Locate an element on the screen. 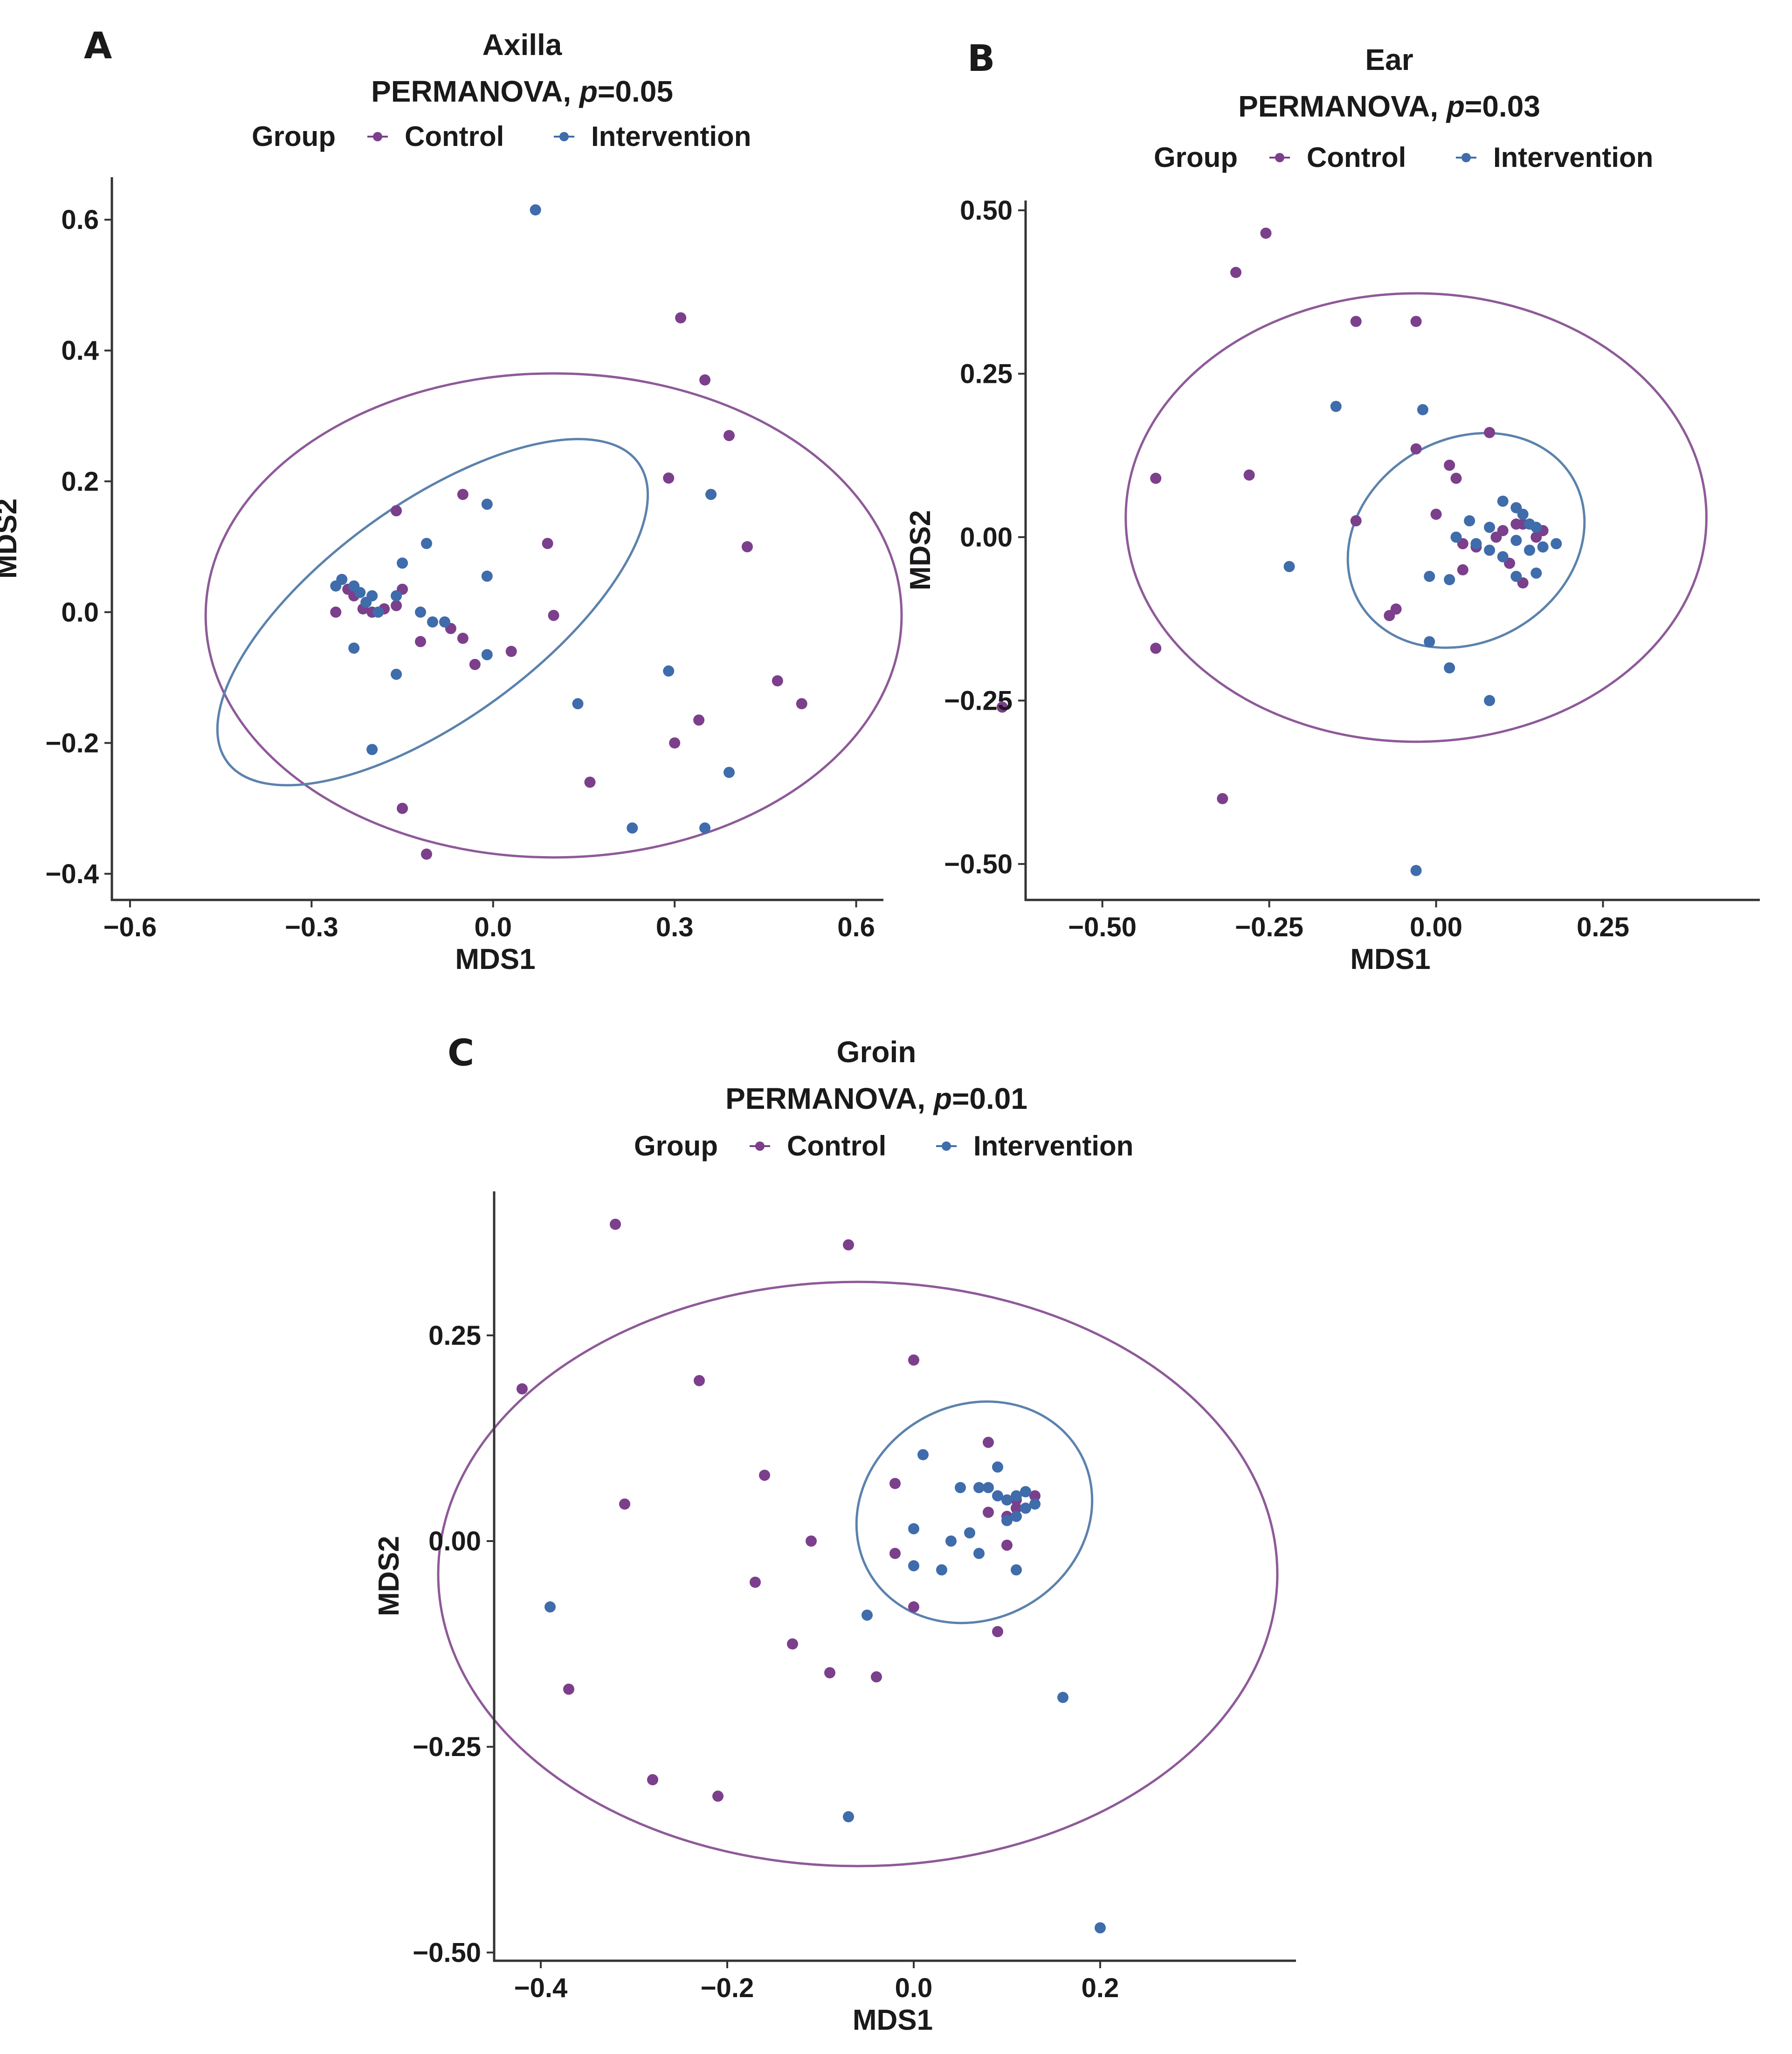  x-tick-label: −0.3 is located at coordinates (311, 927).